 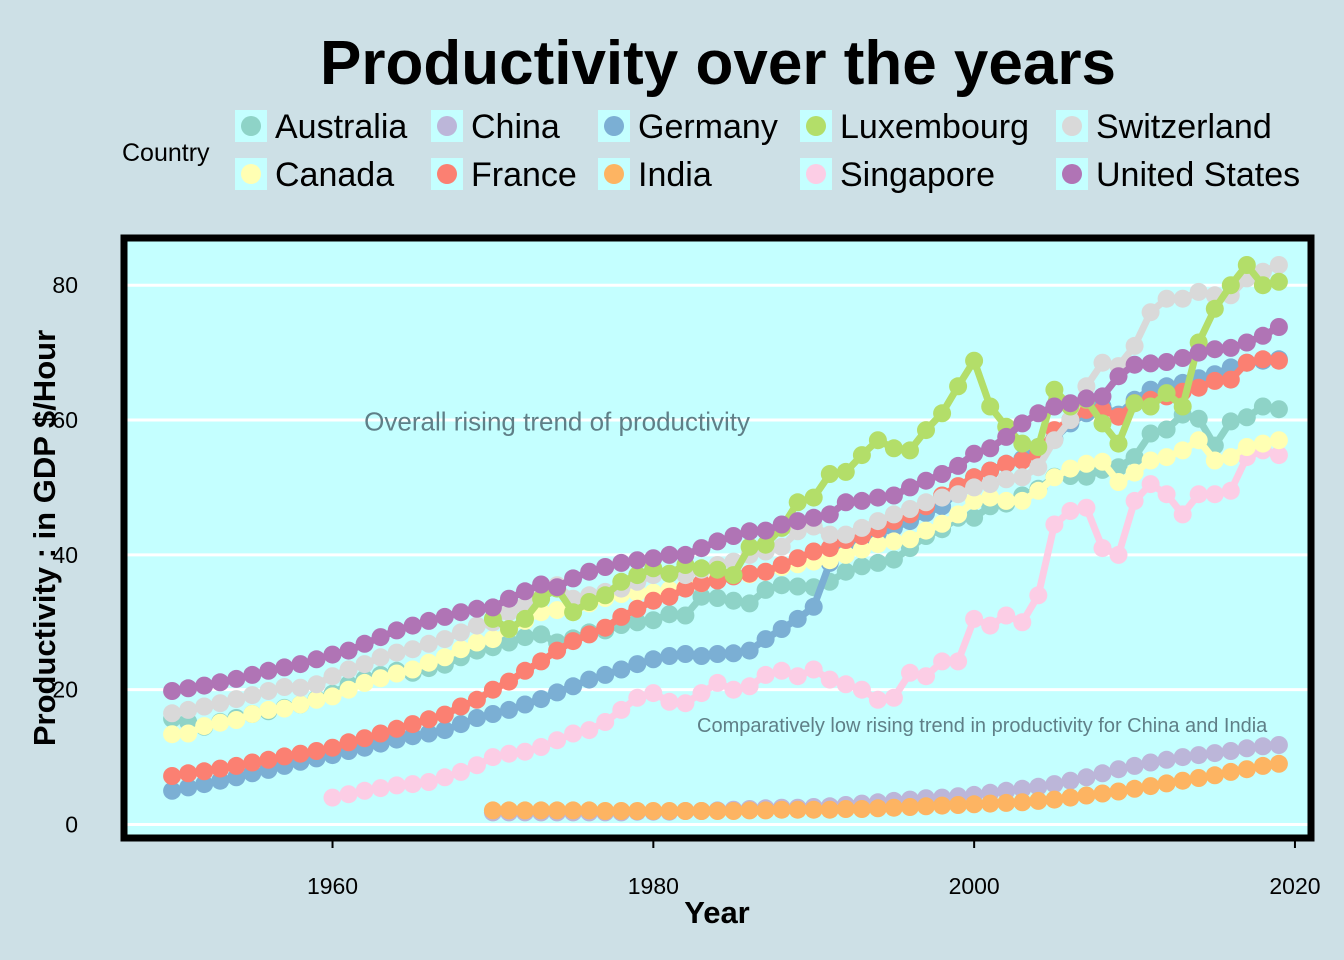 I want to click on point-india-1979, so click(x=637, y=811).